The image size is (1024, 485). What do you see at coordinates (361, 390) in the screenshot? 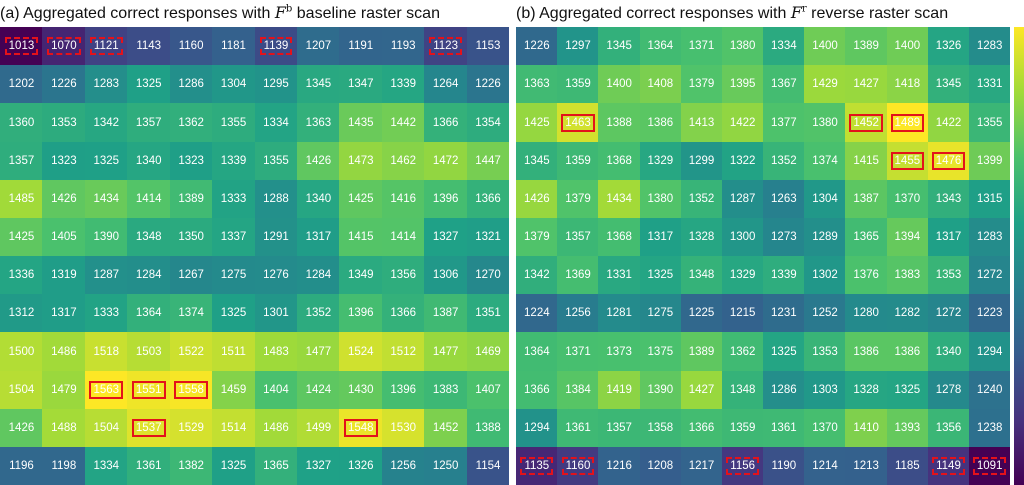
I see `heatmap-cell: 1430` at bounding box center [361, 390].